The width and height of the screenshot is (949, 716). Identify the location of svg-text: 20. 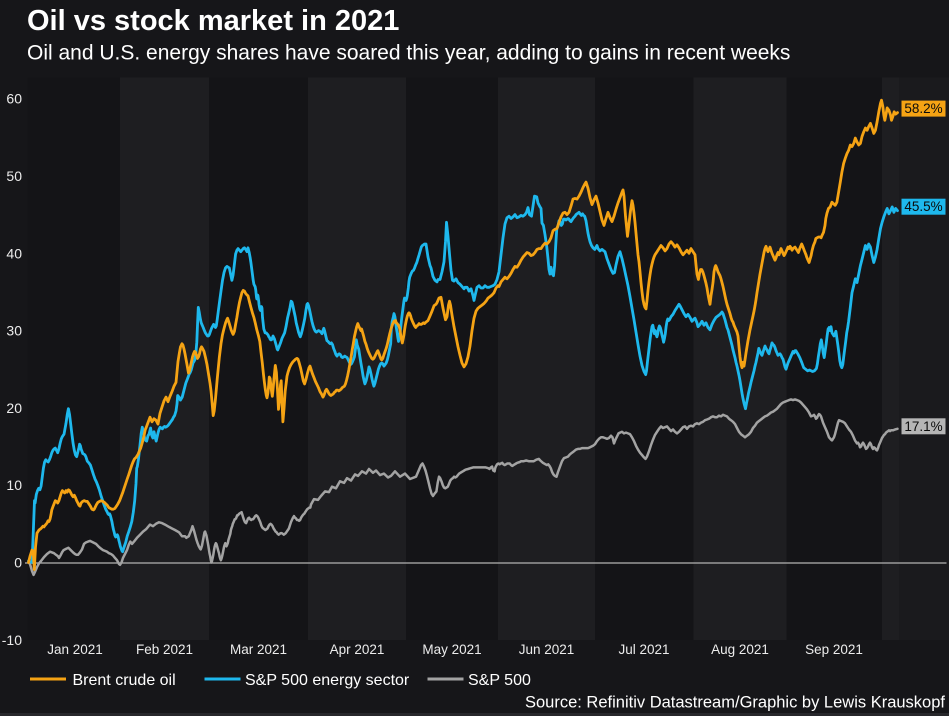
(14, 408).